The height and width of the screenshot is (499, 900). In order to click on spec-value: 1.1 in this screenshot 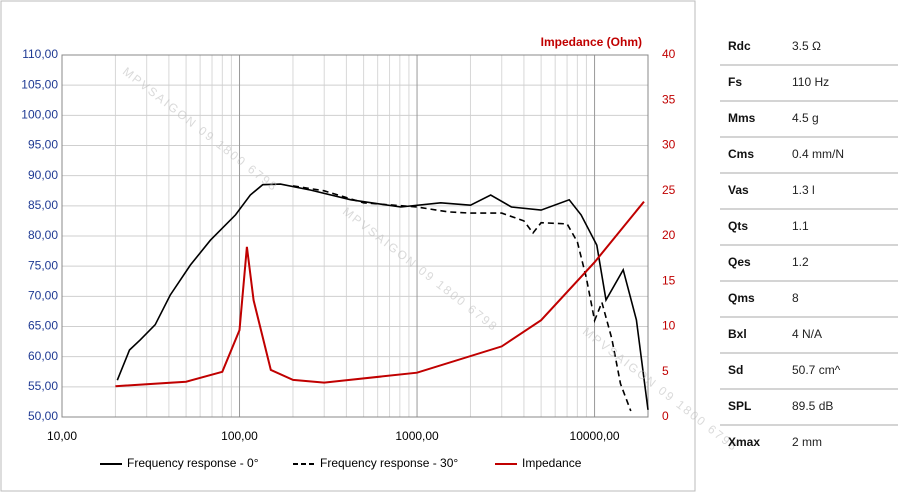, I will do `click(800, 226)`.